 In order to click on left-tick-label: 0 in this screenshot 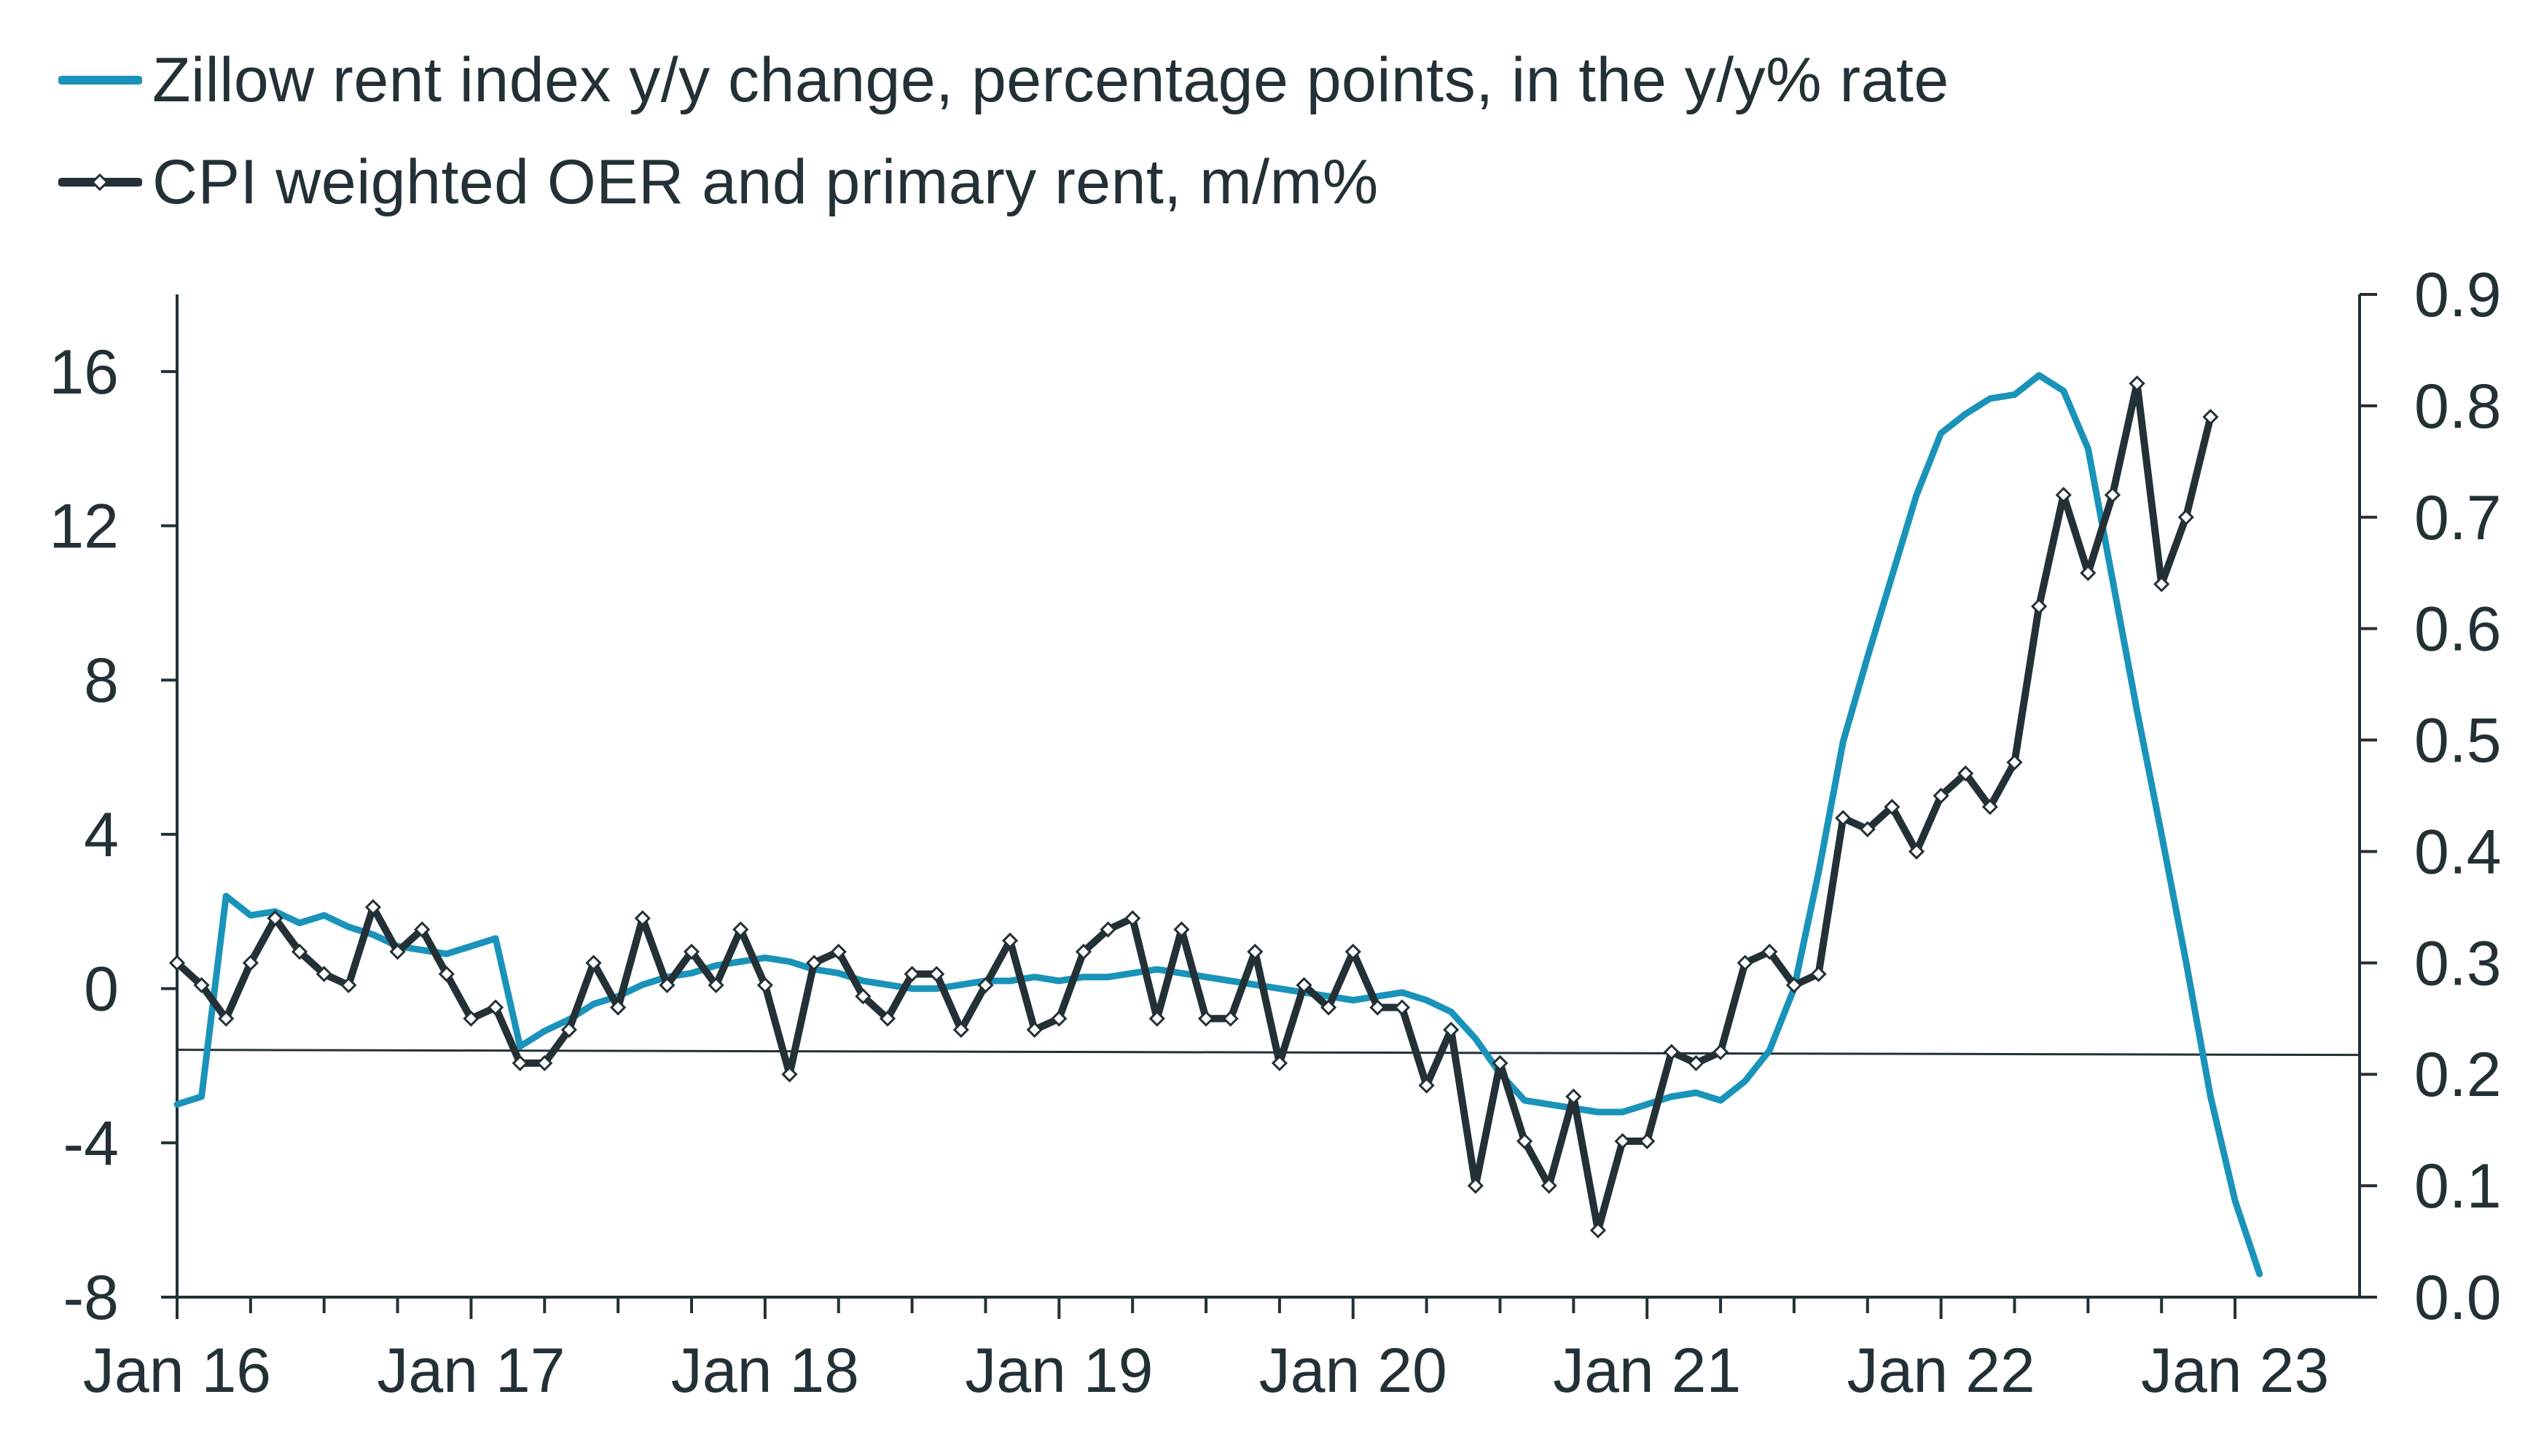, I will do `click(102, 990)`.